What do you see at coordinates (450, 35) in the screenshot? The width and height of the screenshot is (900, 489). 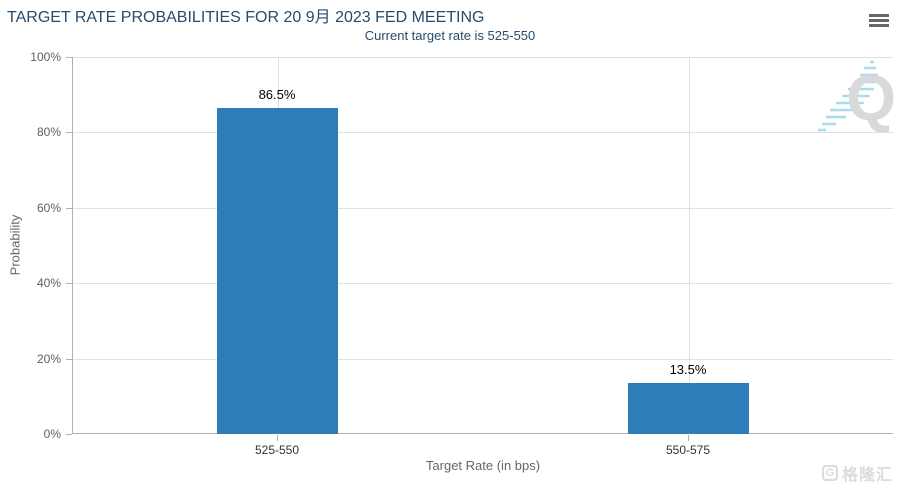 I see `chart-subtitle: Current target rate is 525-550` at bounding box center [450, 35].